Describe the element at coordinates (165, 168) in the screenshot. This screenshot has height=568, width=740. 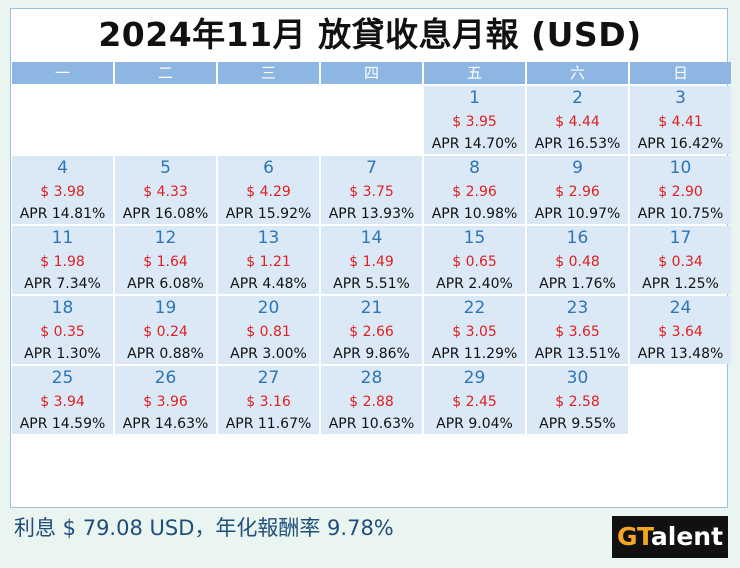
I see `day-number: 5` at that location.